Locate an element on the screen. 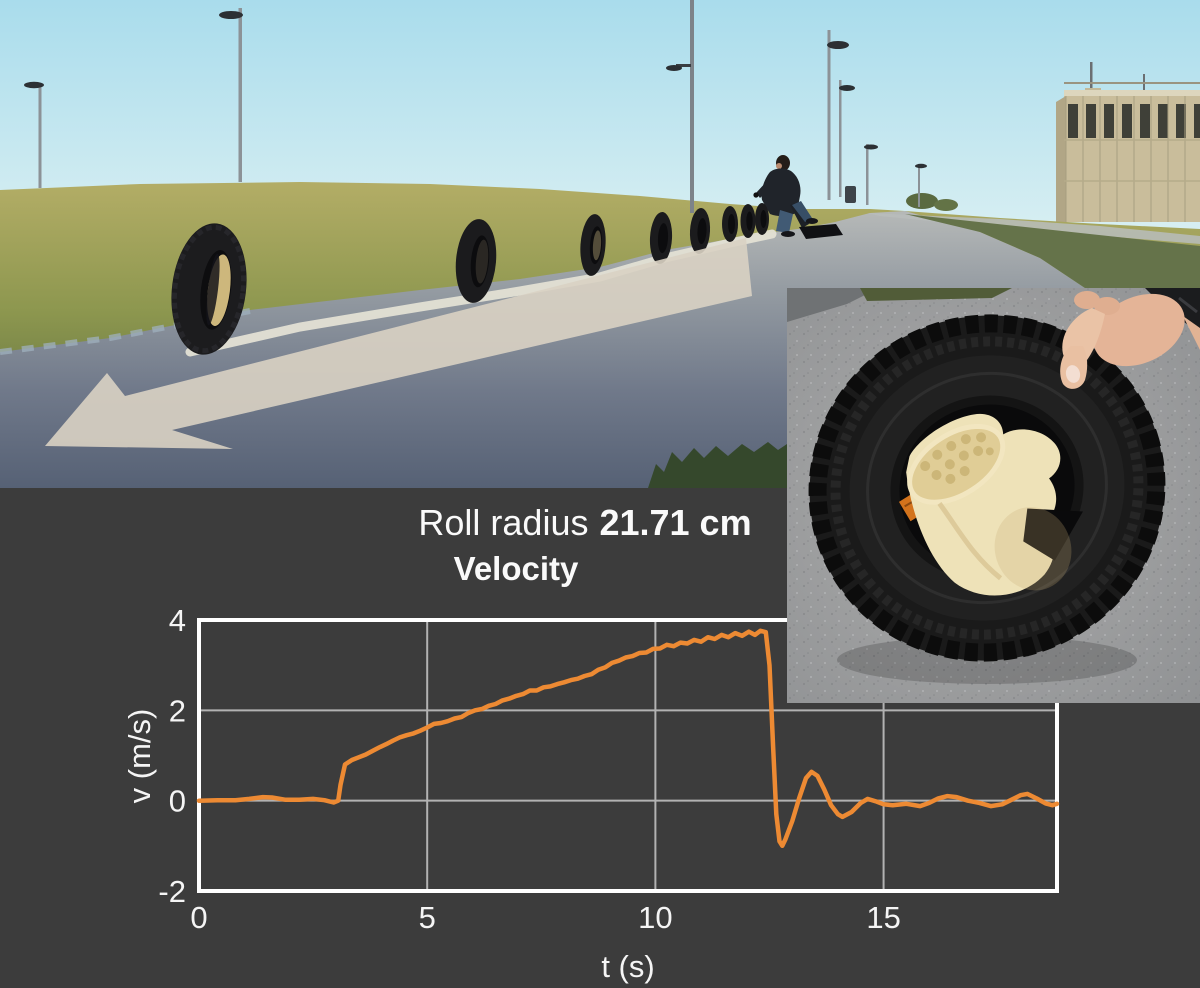  person-crouching is located at coordinates (785, 196).